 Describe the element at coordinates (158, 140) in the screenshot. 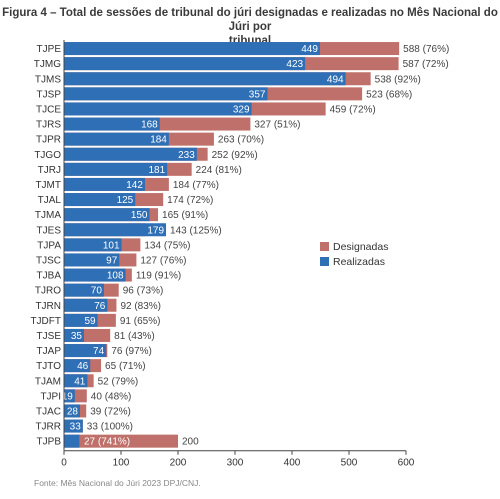

I see `data-label-realizadas: 184` at that location.